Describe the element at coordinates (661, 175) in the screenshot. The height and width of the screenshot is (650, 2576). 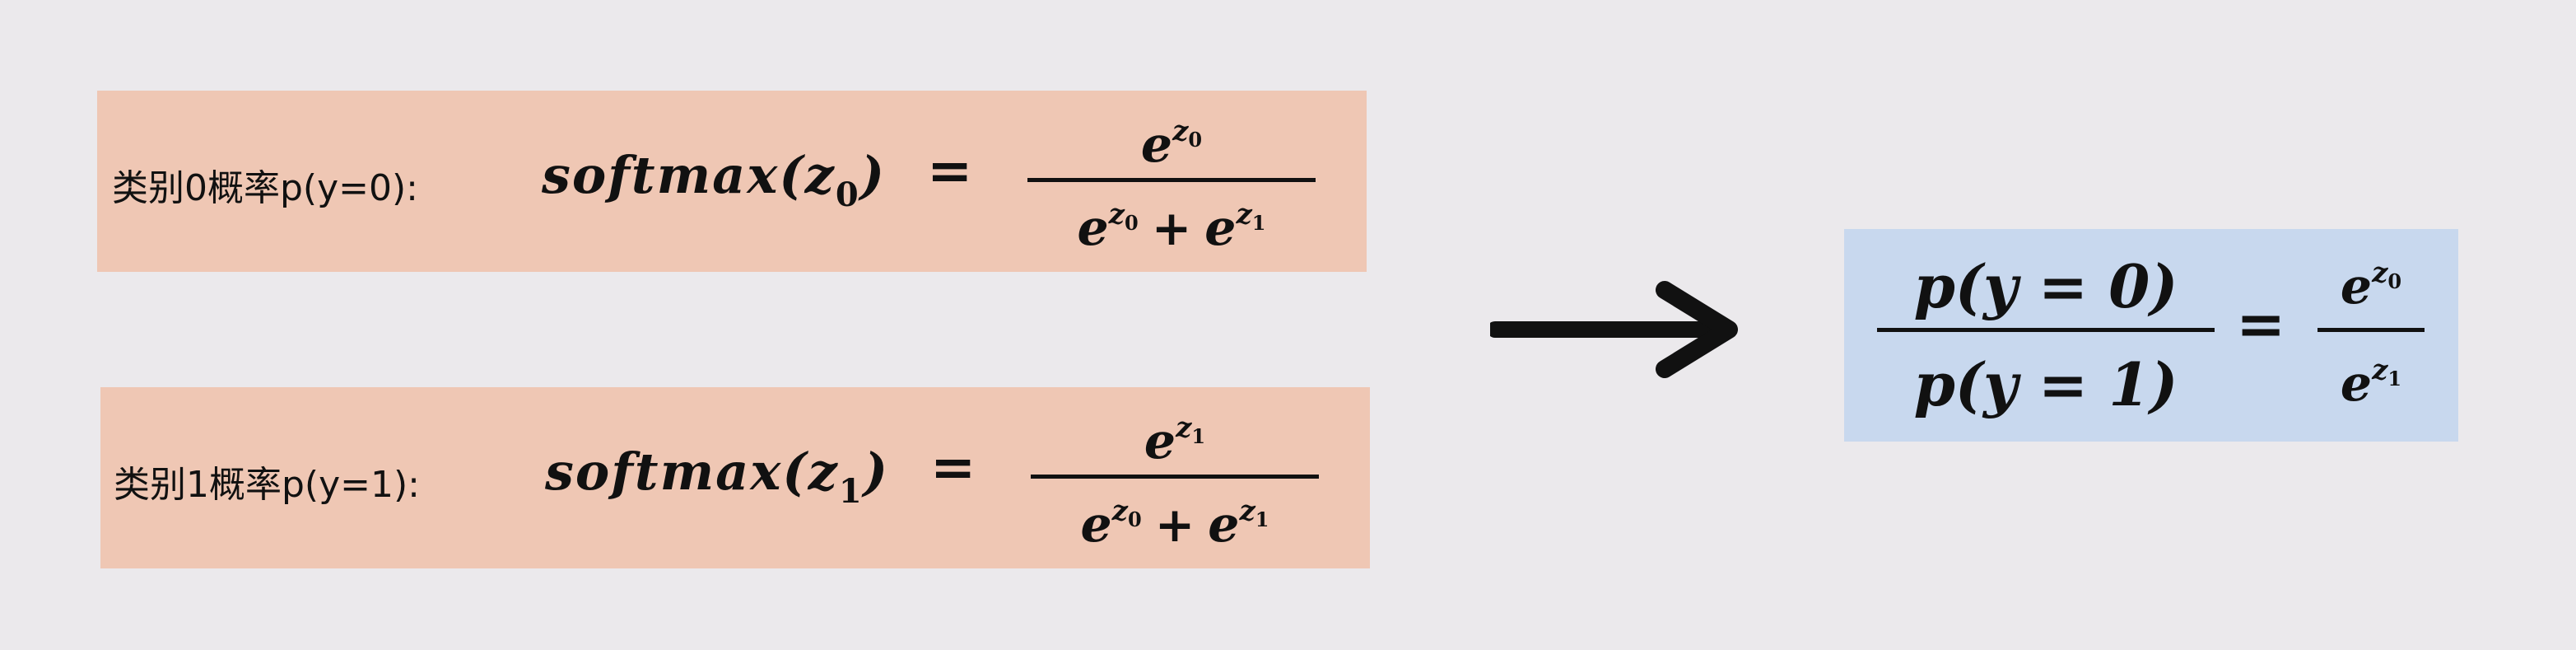
I see `class0-func-name: softmax` at that location.